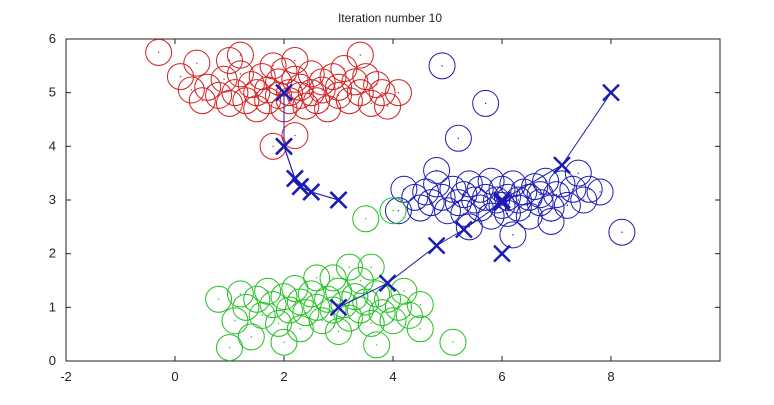 The width and height of the screenshot is (774, 405). What do you see at coordinates (52, 199) in the screenshot?
I see `y-tick-label: 3` at bounding box center [52, 199].